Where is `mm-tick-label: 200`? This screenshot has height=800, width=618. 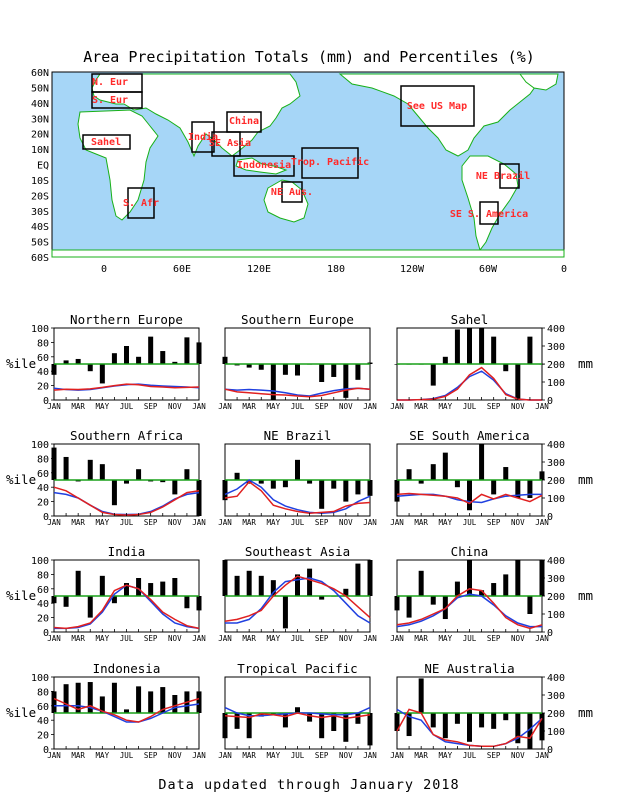 mm-tick-label: 200 is located at coordinates (556, 365).